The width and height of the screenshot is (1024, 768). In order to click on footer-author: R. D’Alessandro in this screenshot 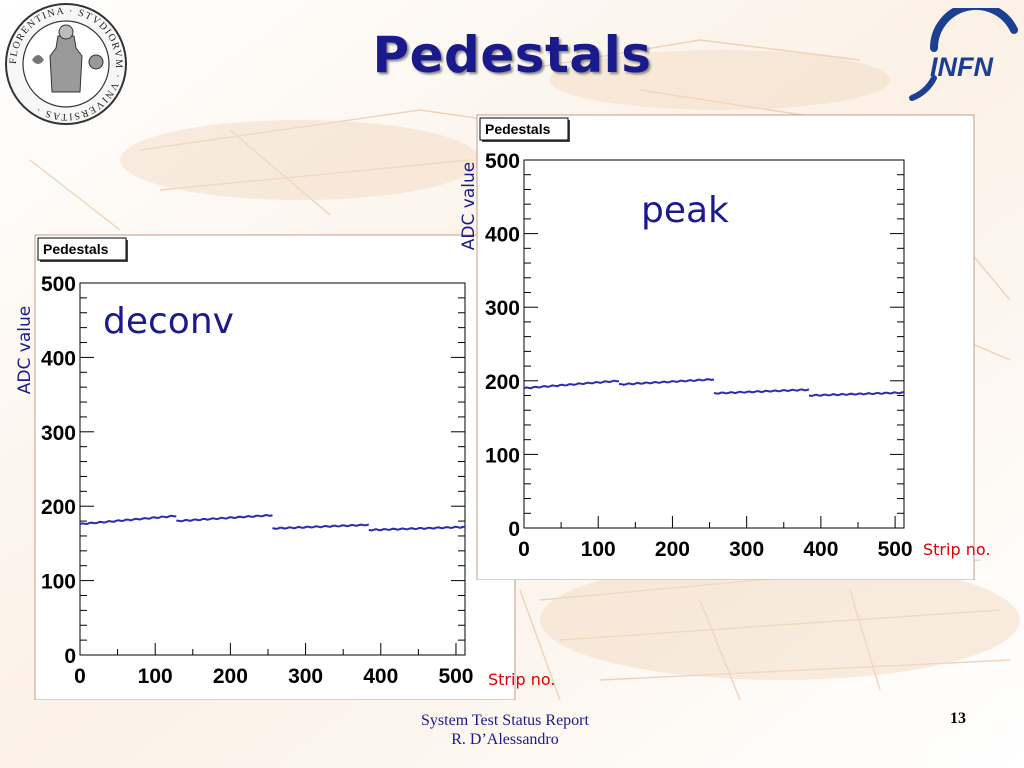, I will do `click(505, 739)`.